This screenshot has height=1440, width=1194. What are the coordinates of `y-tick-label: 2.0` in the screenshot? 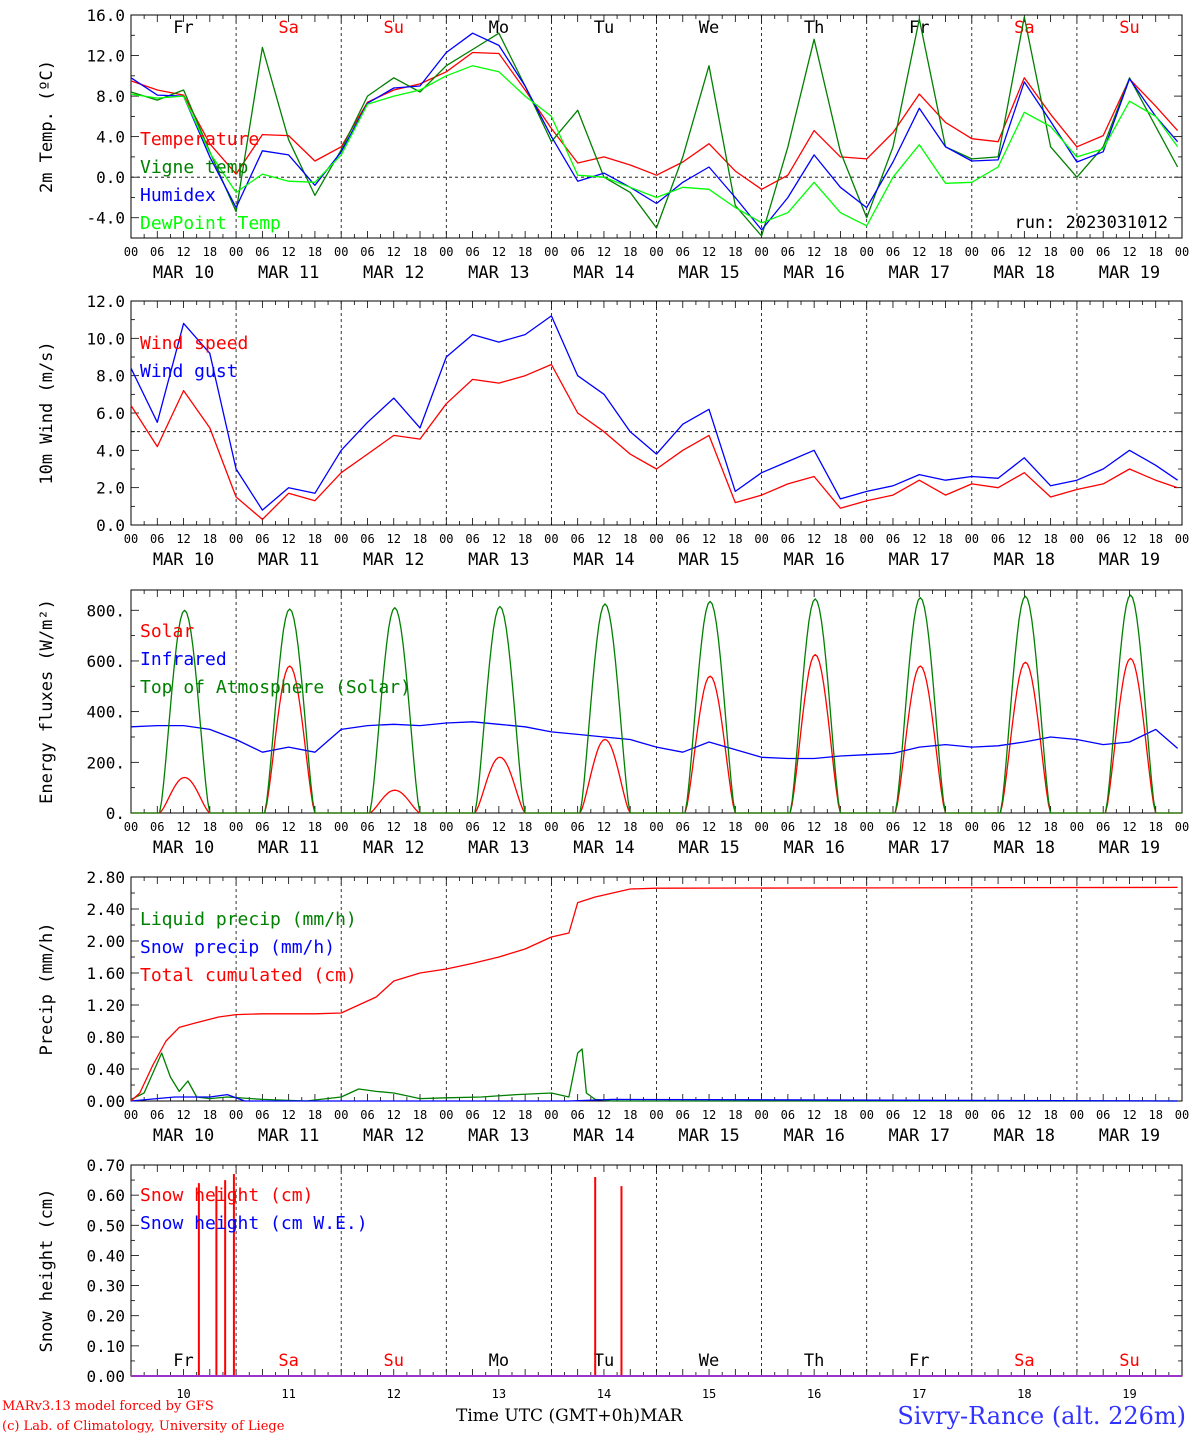 It's located at (110, 488).